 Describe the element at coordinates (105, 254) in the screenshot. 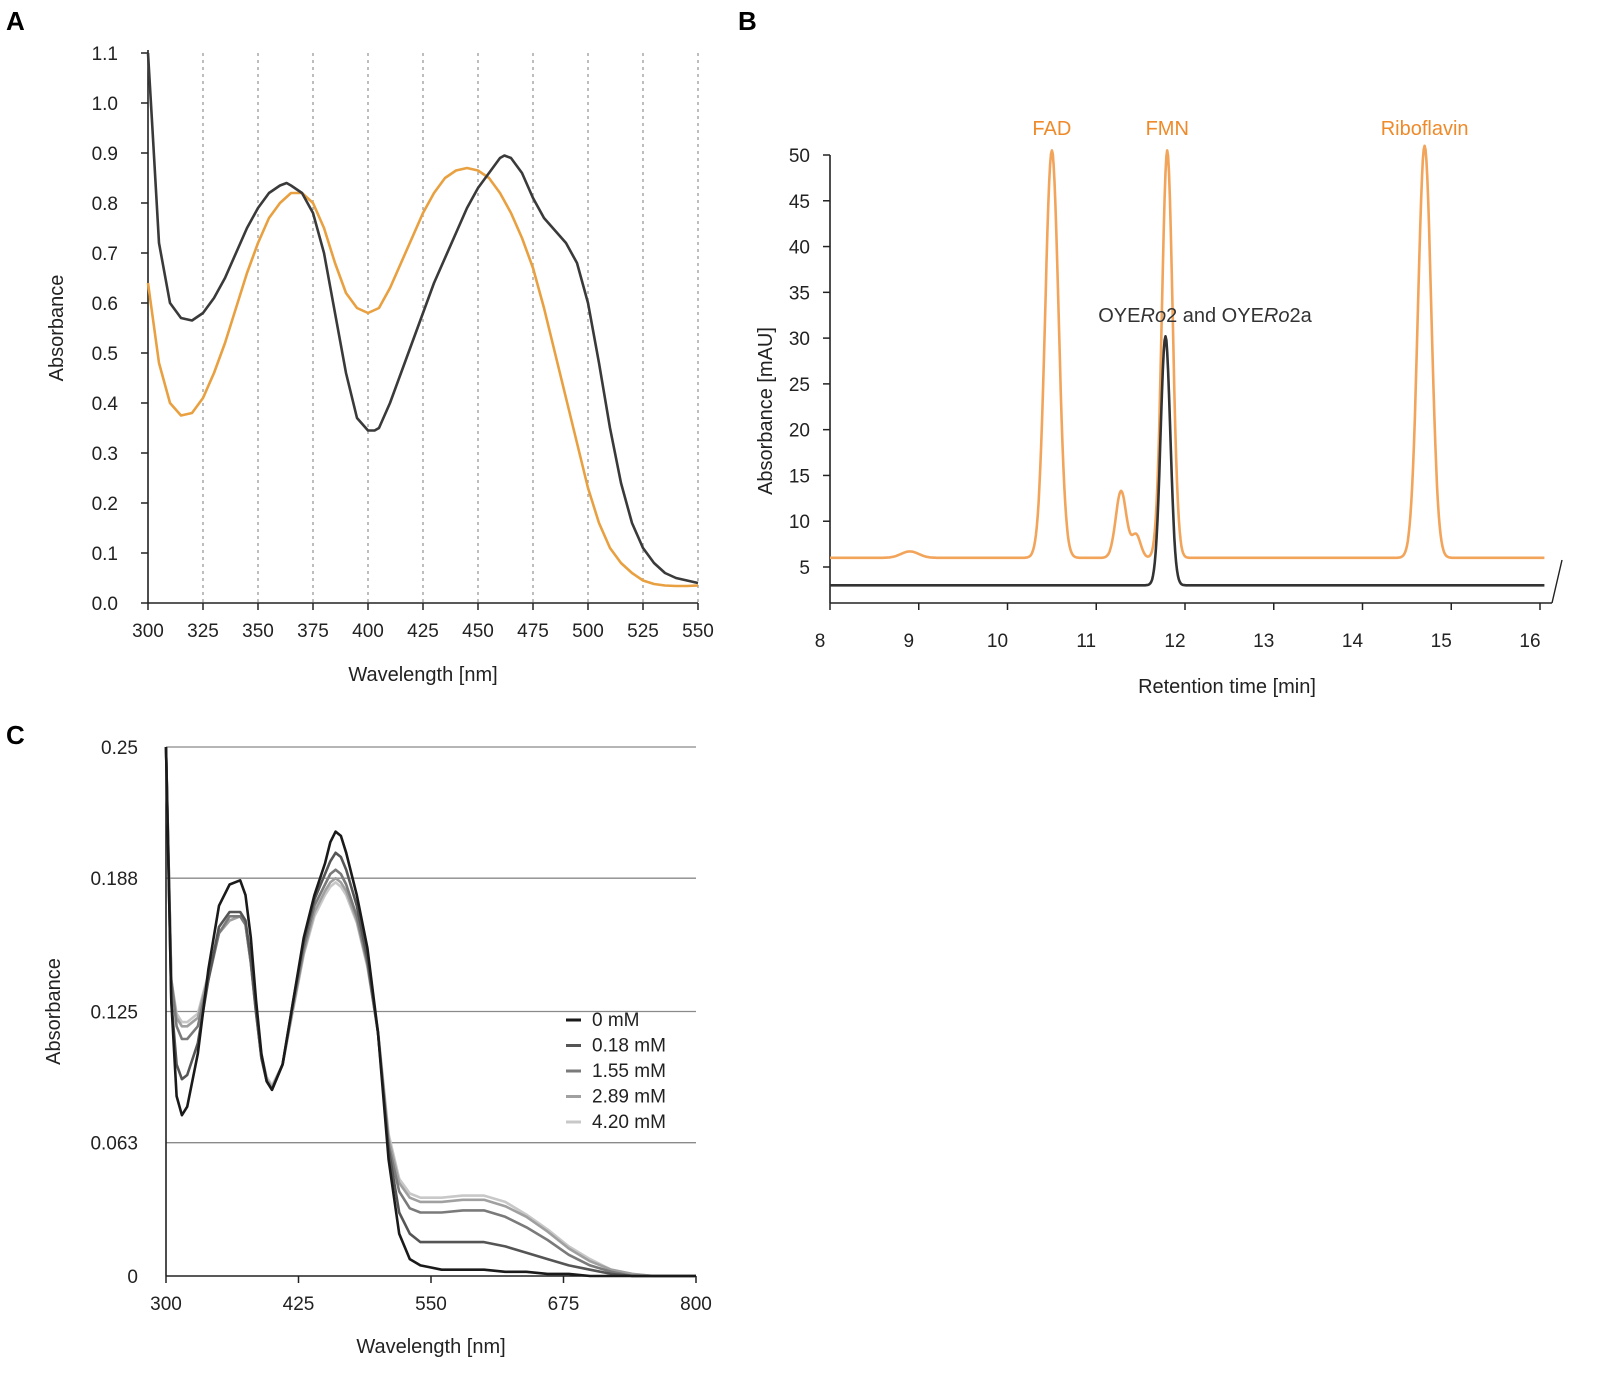

I see `y-tick-label: 0.7` at that location.